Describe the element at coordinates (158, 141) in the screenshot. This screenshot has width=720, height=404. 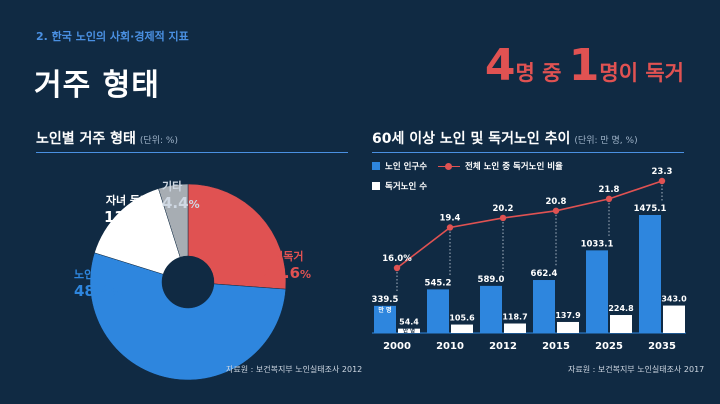
I see `pie-unit: (단위: %)` at that location.